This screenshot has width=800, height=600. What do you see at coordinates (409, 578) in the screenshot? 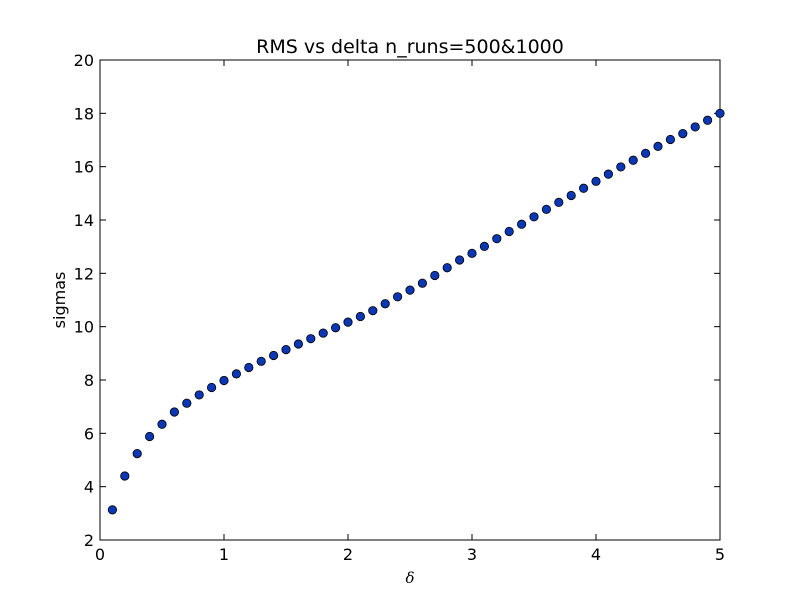
I see `x-axis-label: δ` at bounding box center [409, 578].